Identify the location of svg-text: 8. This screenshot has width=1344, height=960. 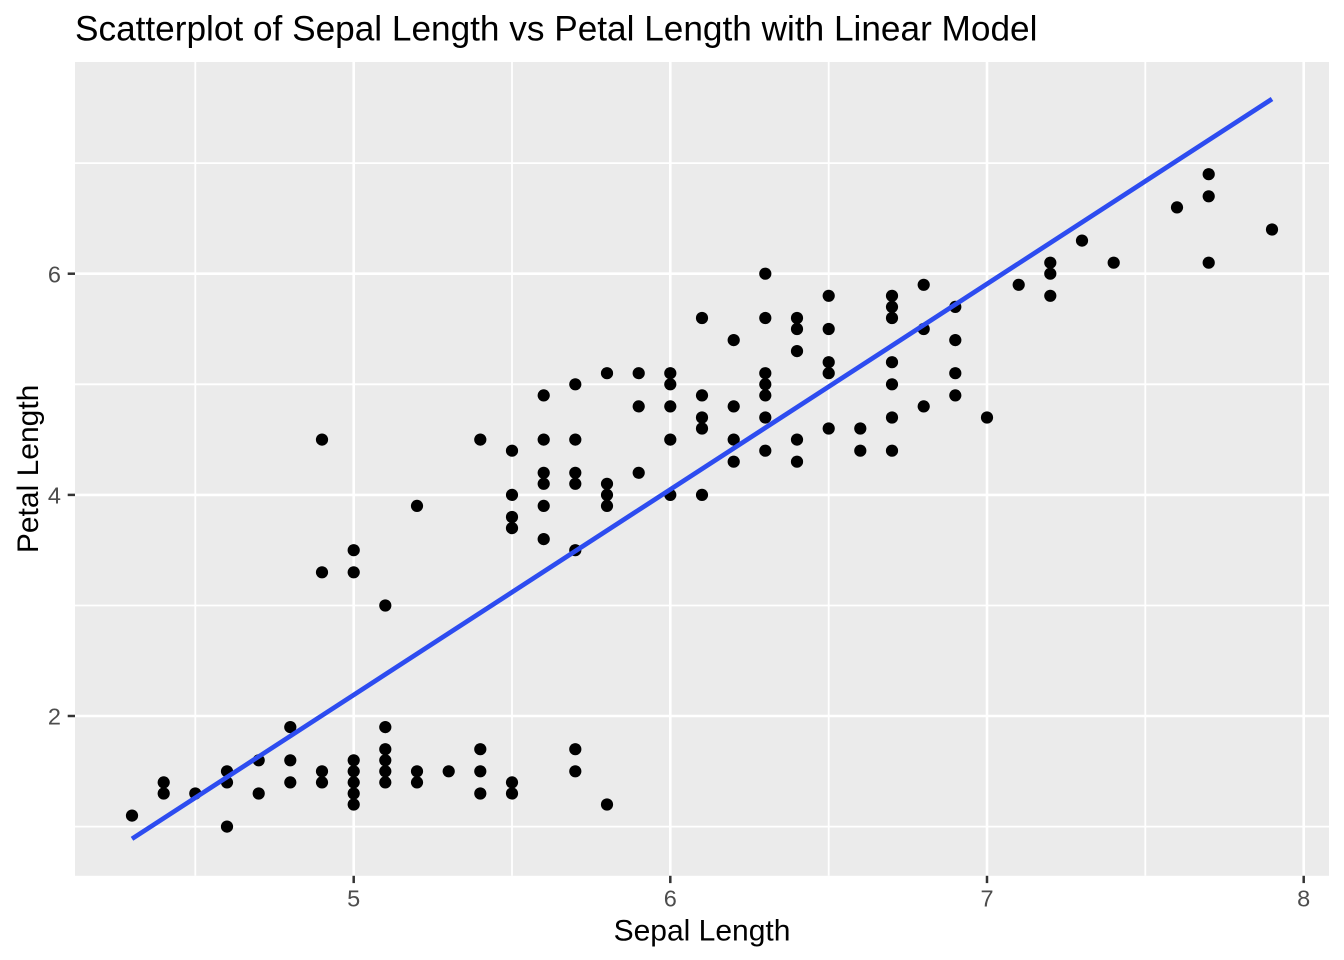
(1303, 899).